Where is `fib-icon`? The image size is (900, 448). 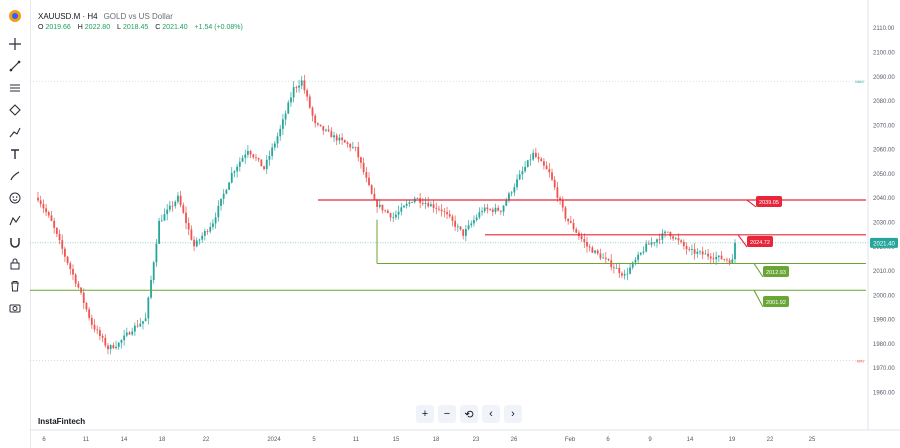 fib-icon is located at coordinates (15, 88).